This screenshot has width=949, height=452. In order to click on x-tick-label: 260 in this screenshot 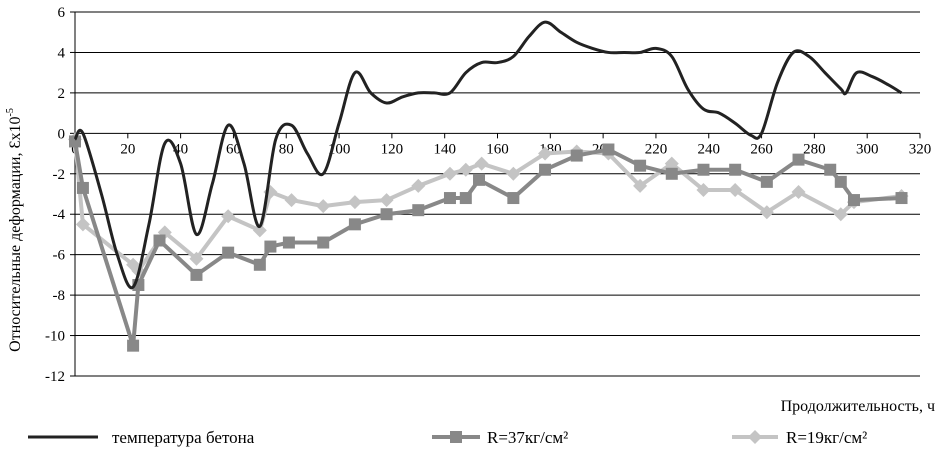, I will do `click(761, 149)`.